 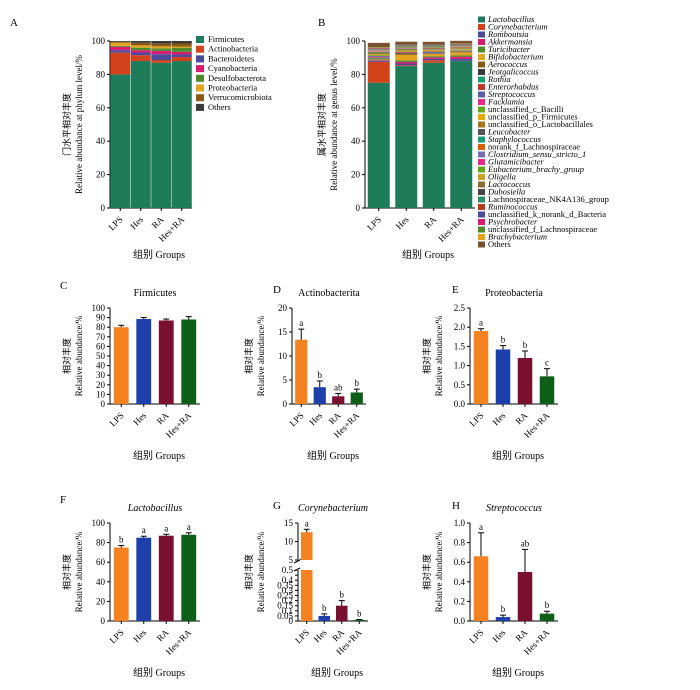 I want to click on y-tick-label: 0, so click(x=103, y=621).